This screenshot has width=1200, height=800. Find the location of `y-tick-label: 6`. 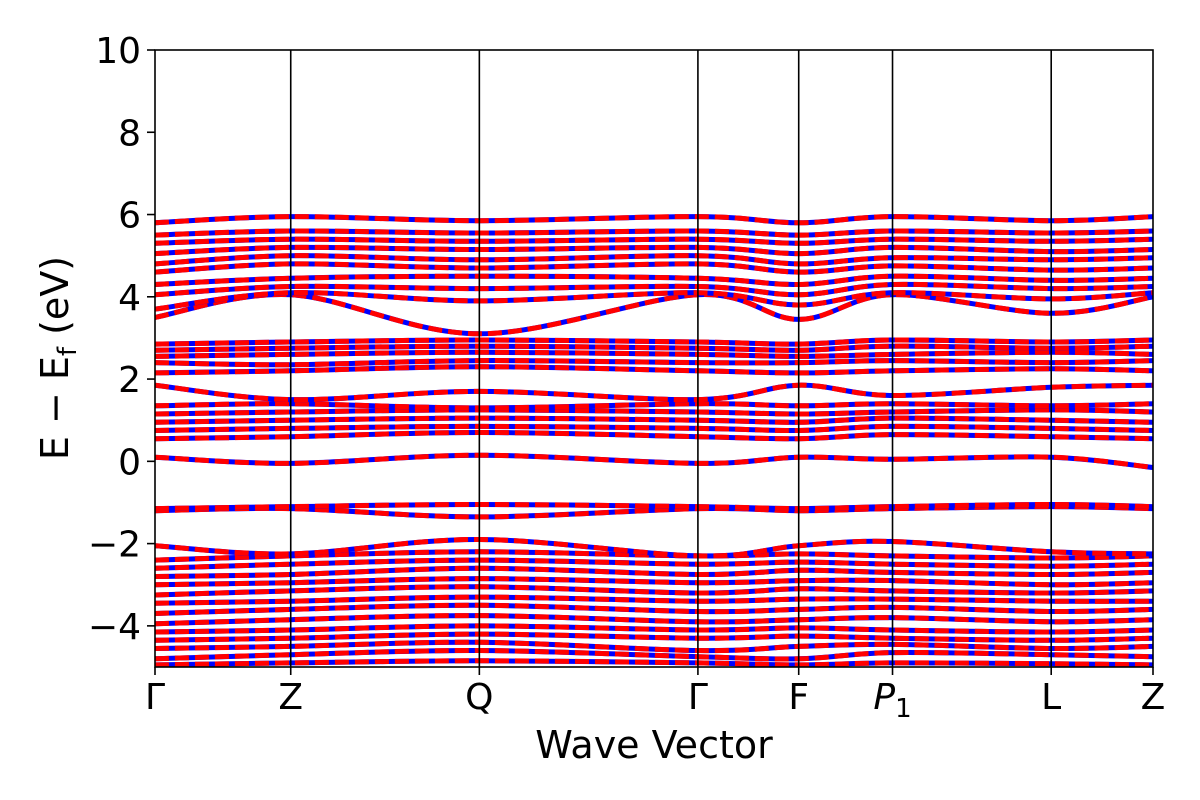

y-tick-label: 6 is located at coordinates (129, 216).